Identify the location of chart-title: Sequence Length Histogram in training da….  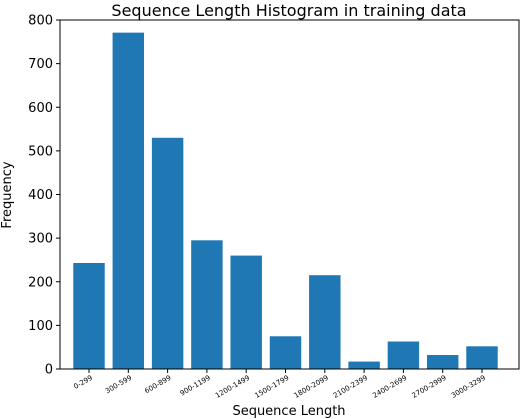
(288, 10).